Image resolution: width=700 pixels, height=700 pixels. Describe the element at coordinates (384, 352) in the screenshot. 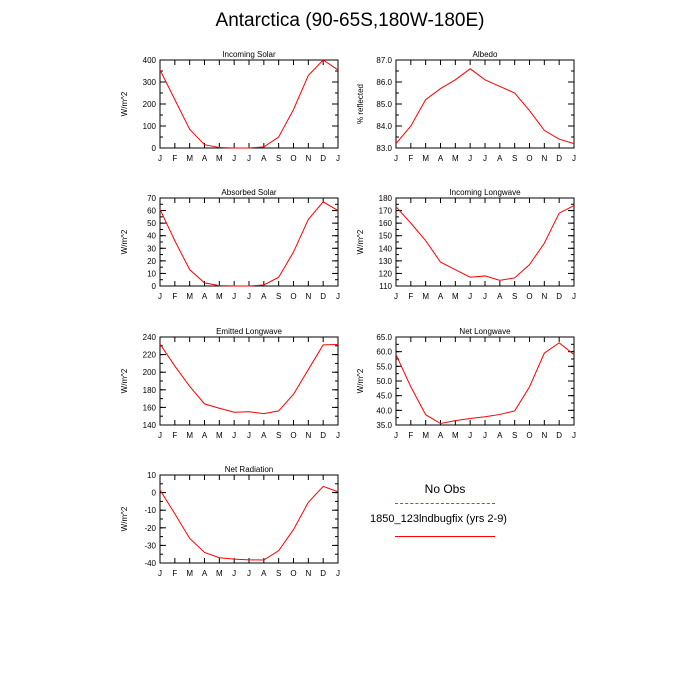

I see `y-tick-label: 60.0` at that location.